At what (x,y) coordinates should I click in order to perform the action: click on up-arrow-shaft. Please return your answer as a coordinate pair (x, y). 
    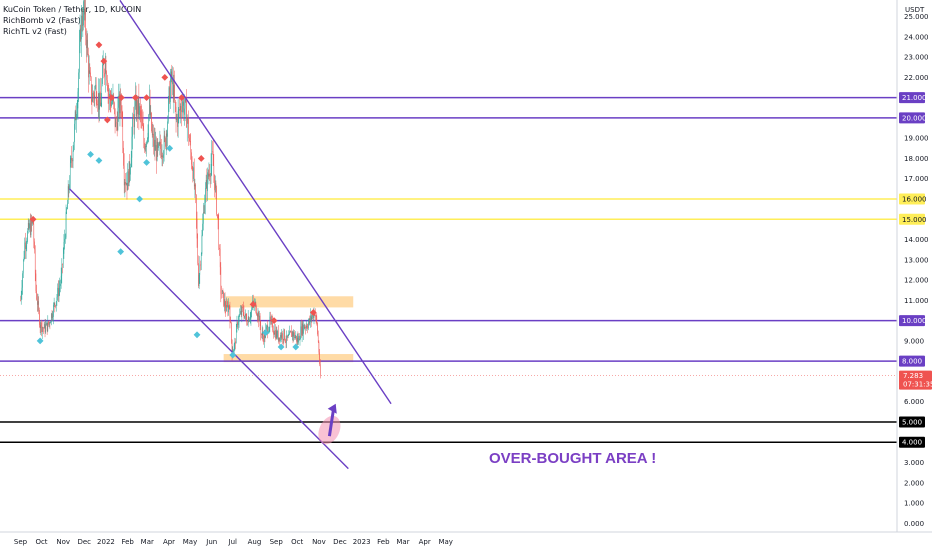
    Looking at the image, I should click on (331, 422).